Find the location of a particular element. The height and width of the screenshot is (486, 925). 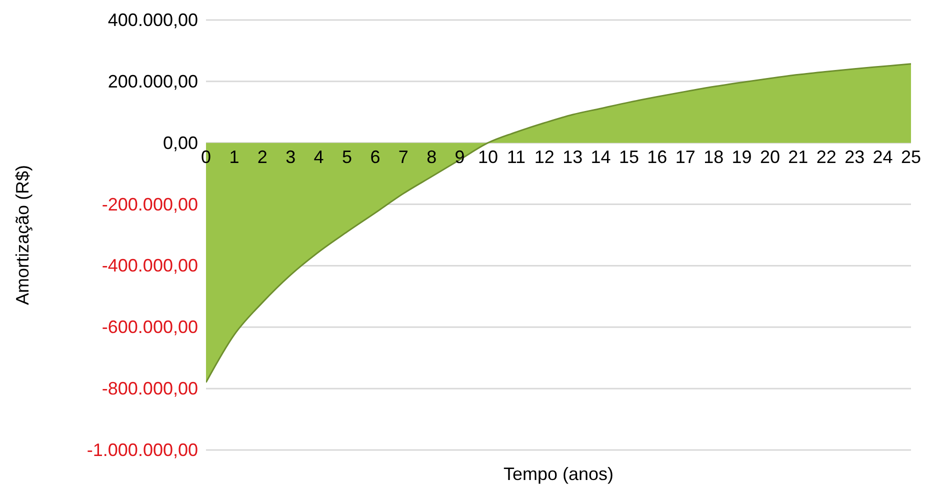

y-tick-label: 0,00 is located at coordinates (180, 142).